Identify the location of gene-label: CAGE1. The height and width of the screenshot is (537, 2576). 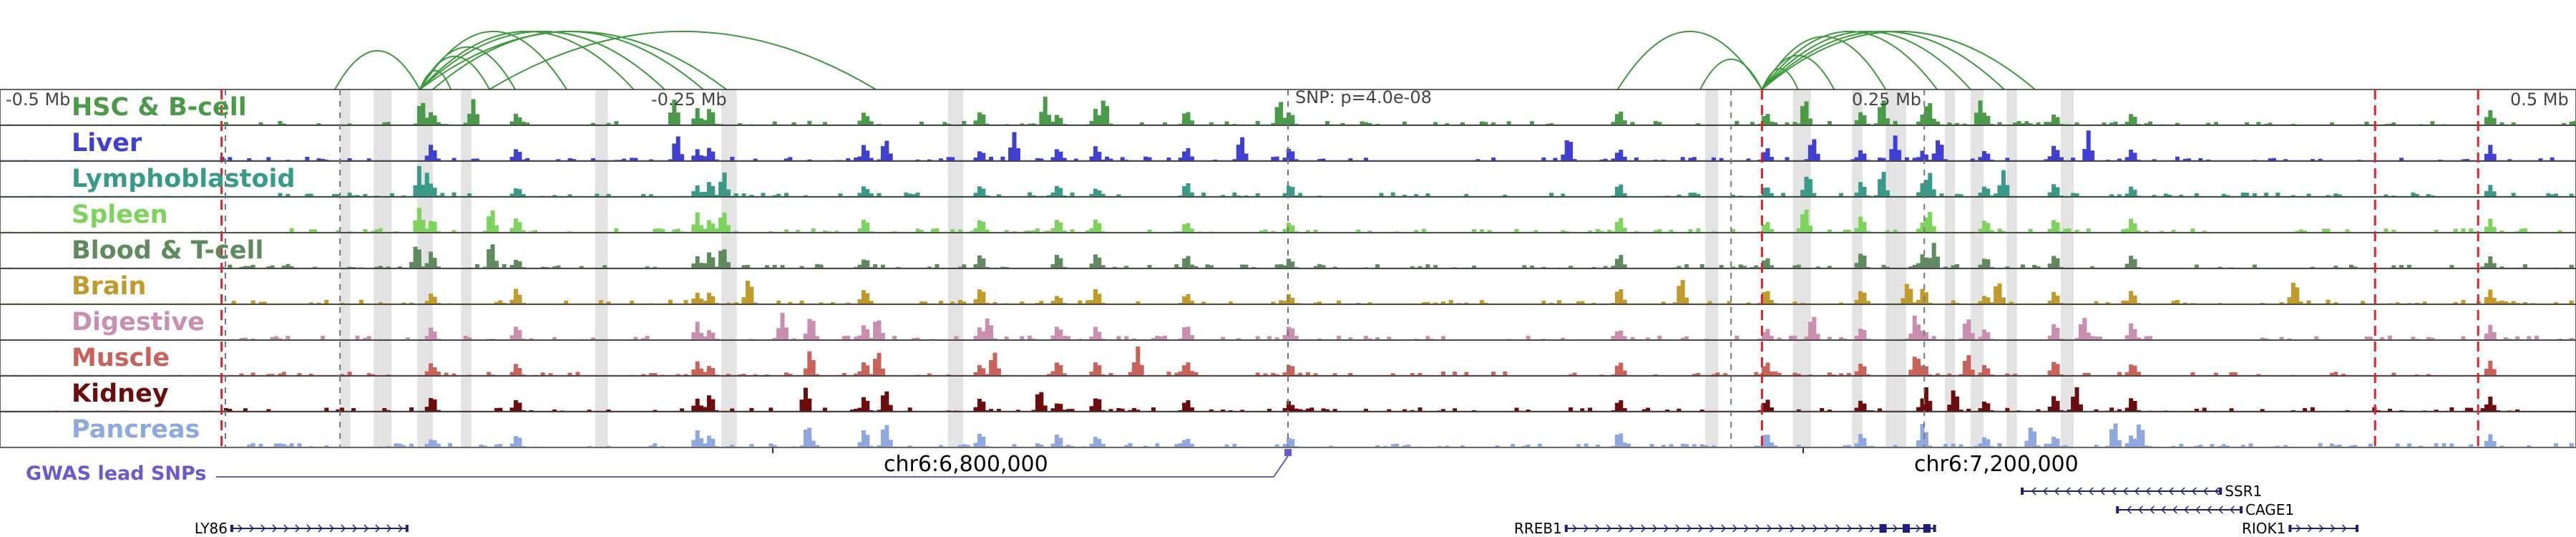
(2269, 509).